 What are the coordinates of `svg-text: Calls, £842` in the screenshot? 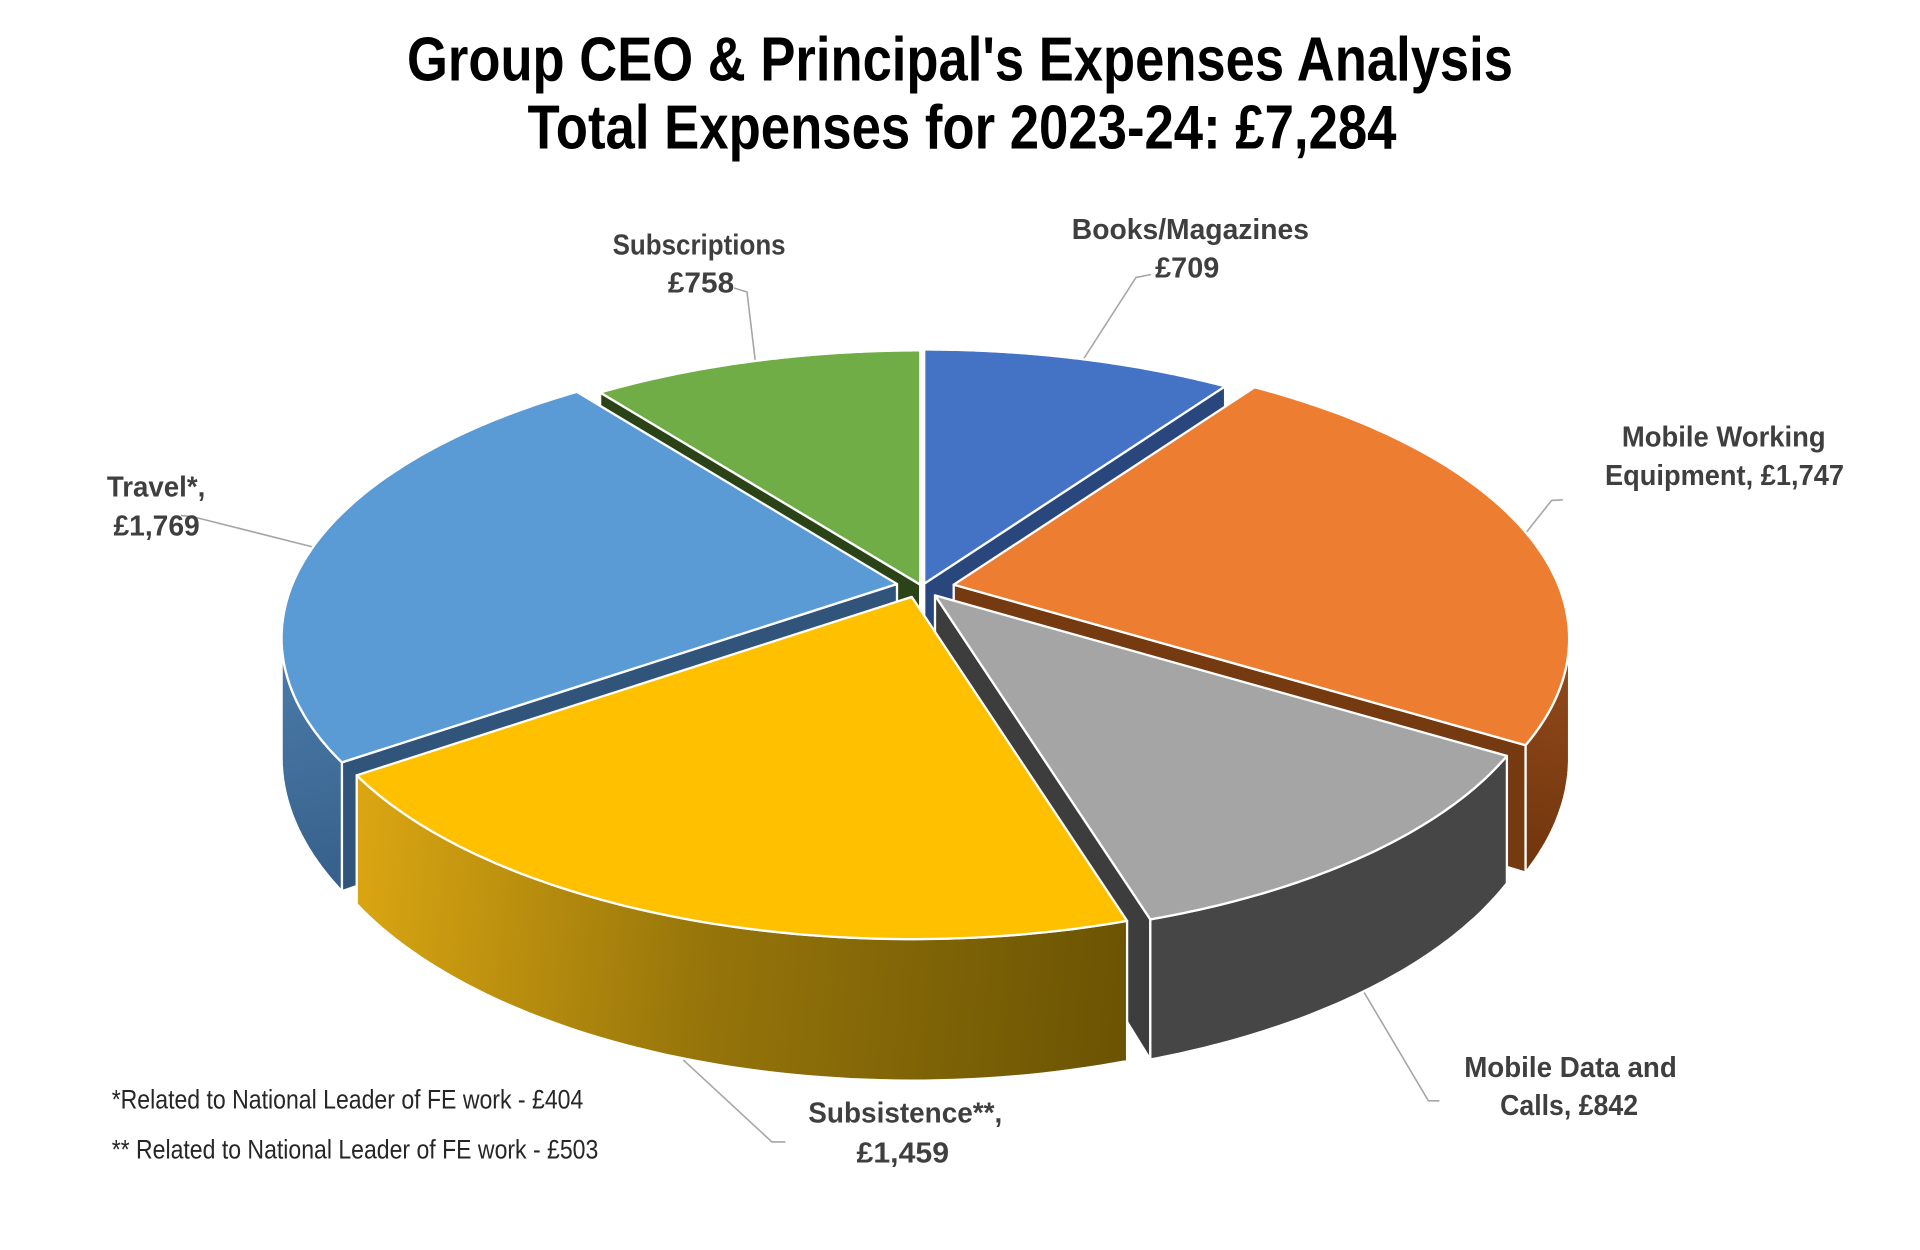 It's located at (1569, 1106).